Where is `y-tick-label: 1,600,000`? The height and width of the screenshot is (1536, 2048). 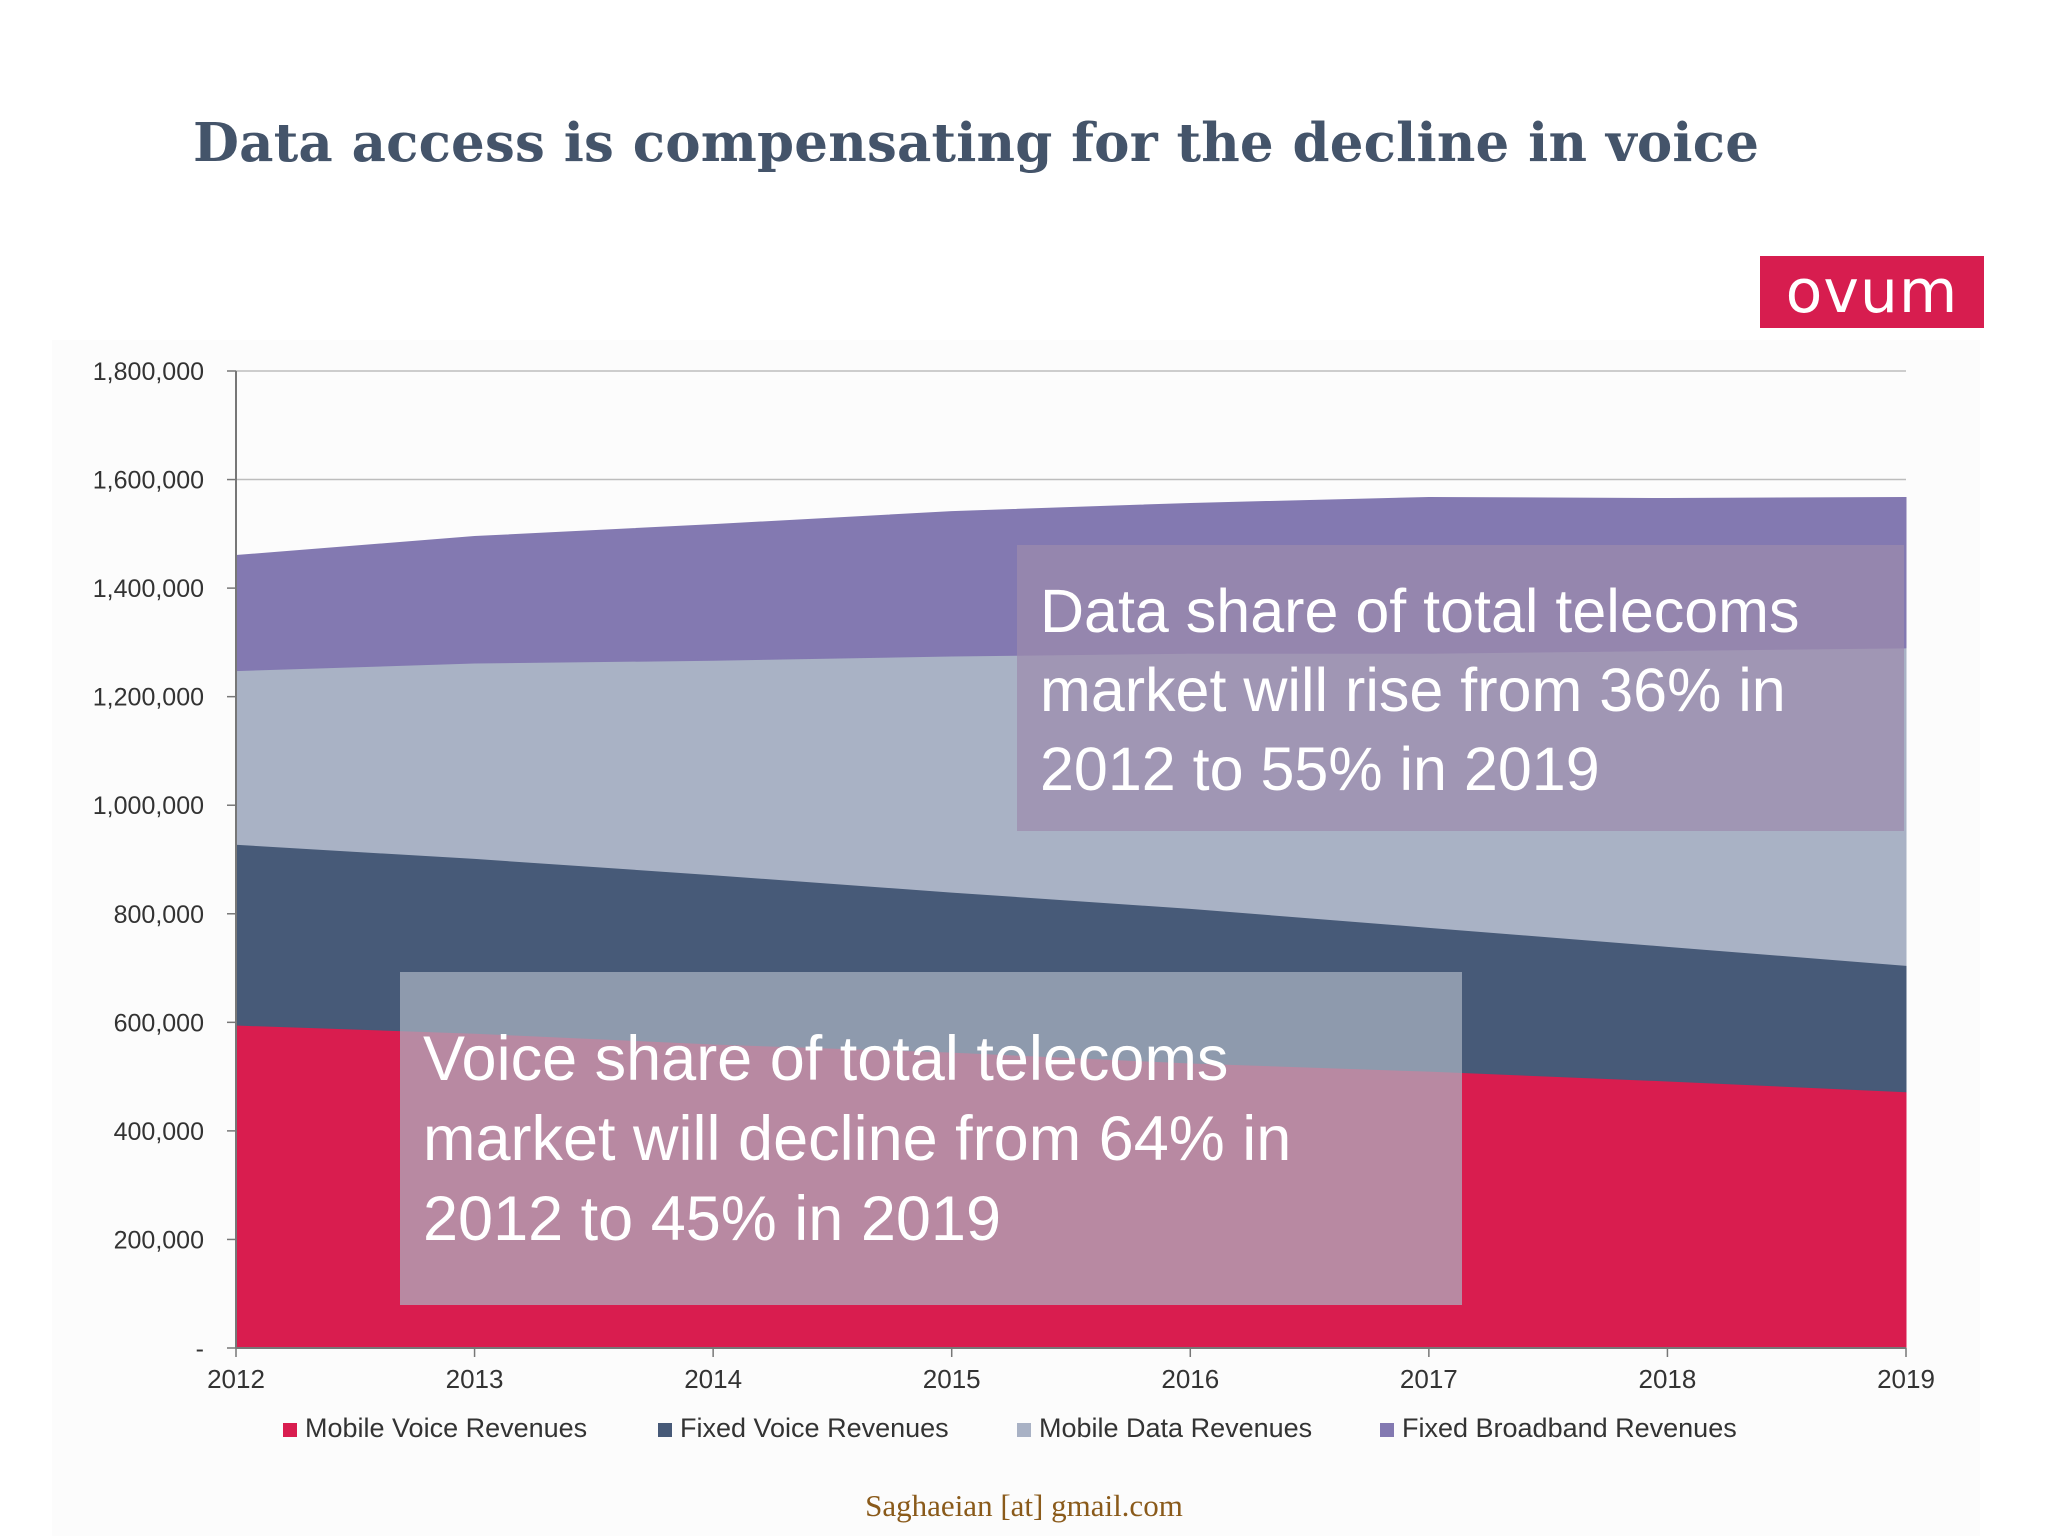
y-tick-label: 1,600,000 is located at coordinates (148, 481).